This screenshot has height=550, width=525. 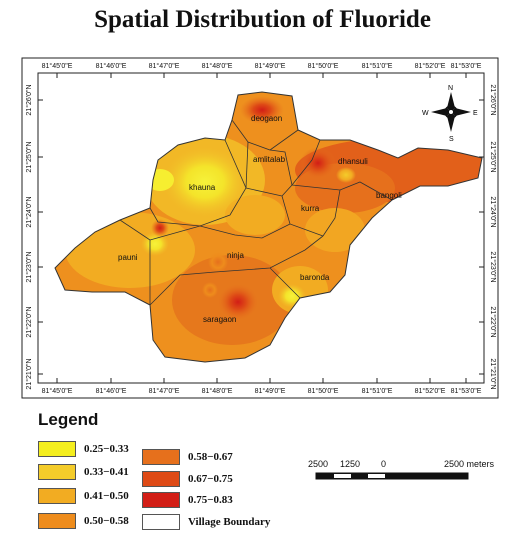 I want to click on top-tick-label: 81°48'0"E, so click(x=217, y=66).